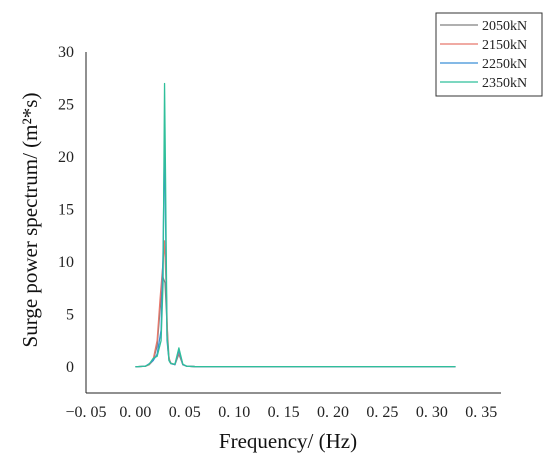 Image resolution: width=550 pixels, height=469 pixels. Describe the element at coordinates (185, 412) in the screenshot. I see `x-tick-label: 0. 05` at that location.